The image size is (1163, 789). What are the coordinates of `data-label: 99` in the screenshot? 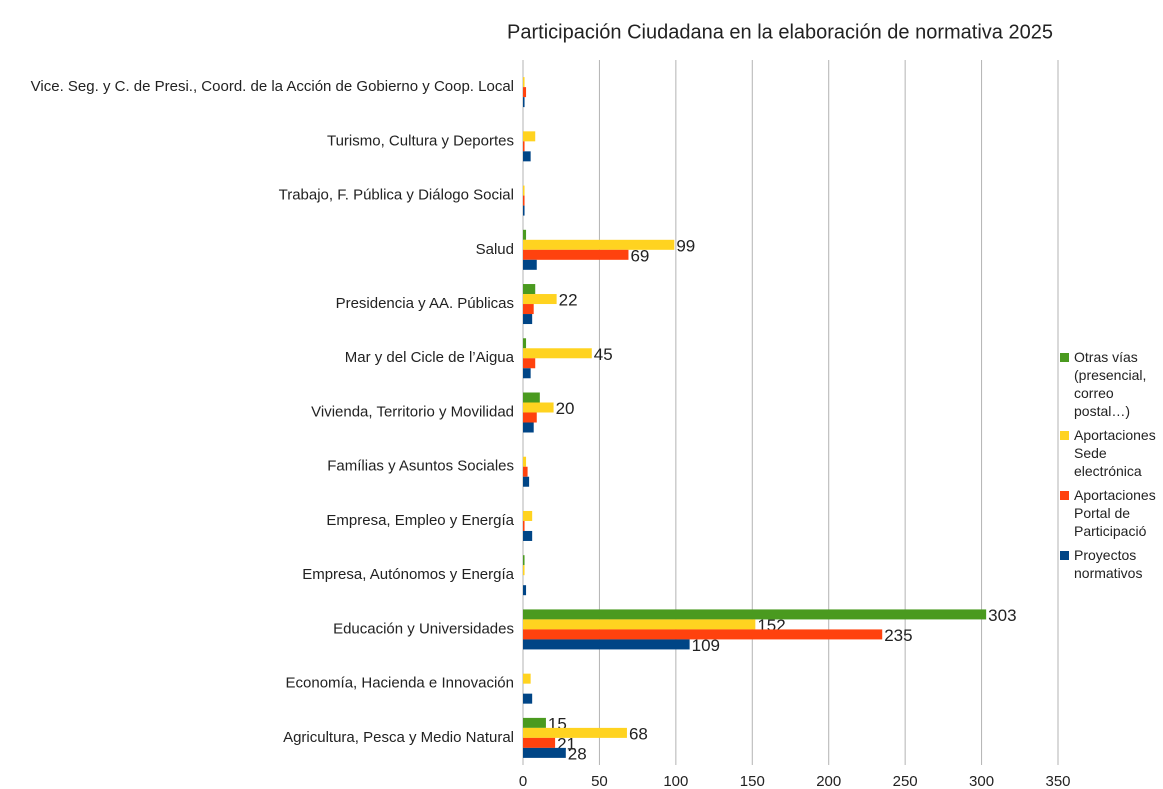 It's located at (685, 245).